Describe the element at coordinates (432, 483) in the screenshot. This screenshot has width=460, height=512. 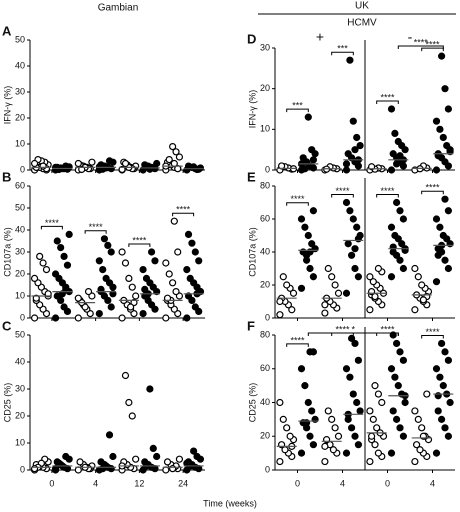
I see `x-tick-label: 4` at that location.